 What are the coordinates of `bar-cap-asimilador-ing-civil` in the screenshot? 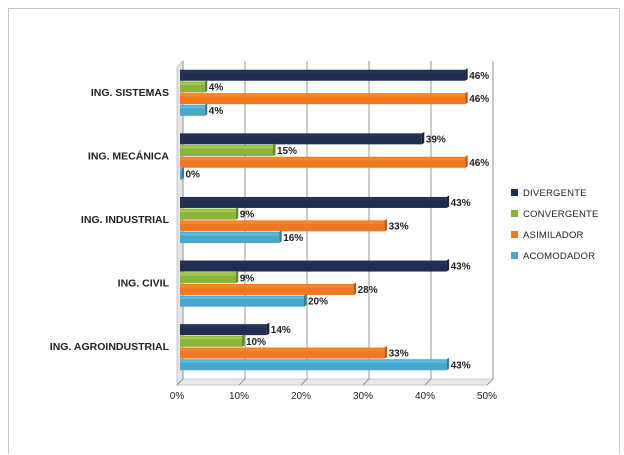 It's located at (355, 288).